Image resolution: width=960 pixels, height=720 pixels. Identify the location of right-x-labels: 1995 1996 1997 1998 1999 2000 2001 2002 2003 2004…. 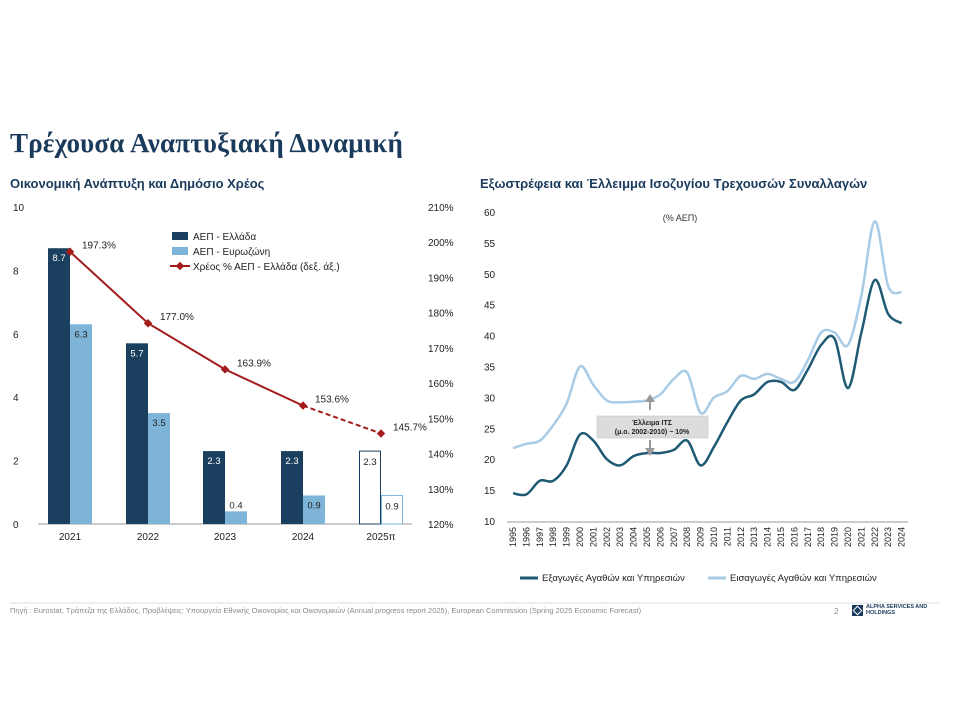
(707, 537).